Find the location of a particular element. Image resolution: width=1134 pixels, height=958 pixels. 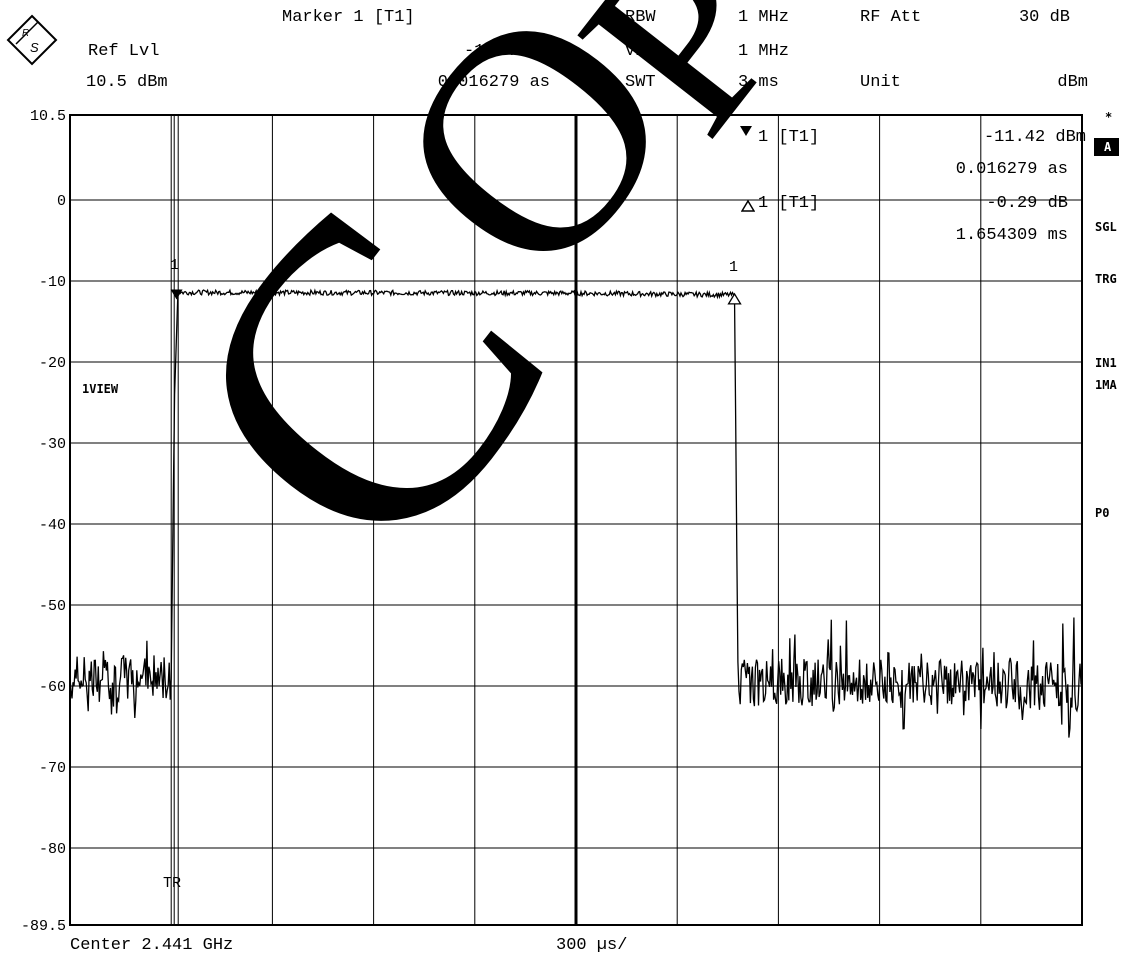

marker-1-flag: 1 is located at coordinates (175, 265).